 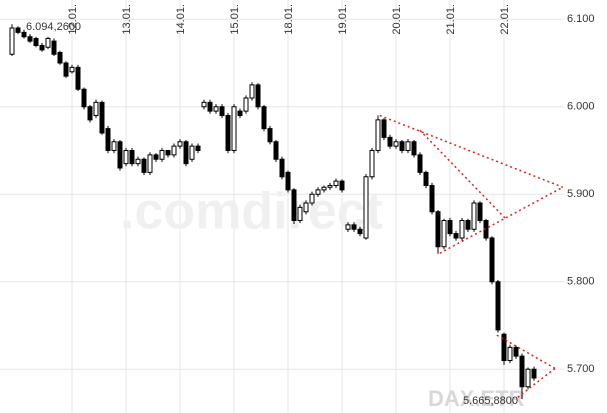 What do you see at coordinates (251, 212) in the screenshot?
I see `watermark: .comdirect` at bounding box center [251, 212].